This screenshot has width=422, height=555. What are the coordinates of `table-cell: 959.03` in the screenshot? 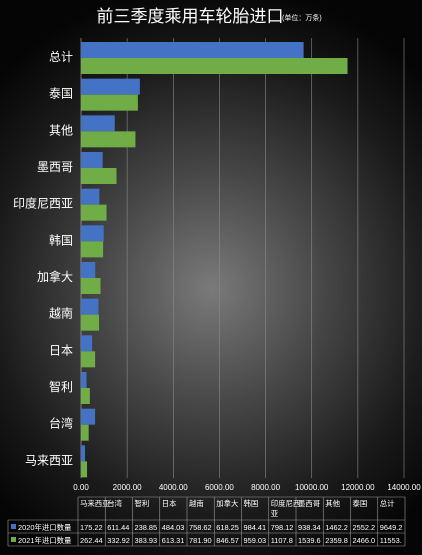 It's located at (255, 540).